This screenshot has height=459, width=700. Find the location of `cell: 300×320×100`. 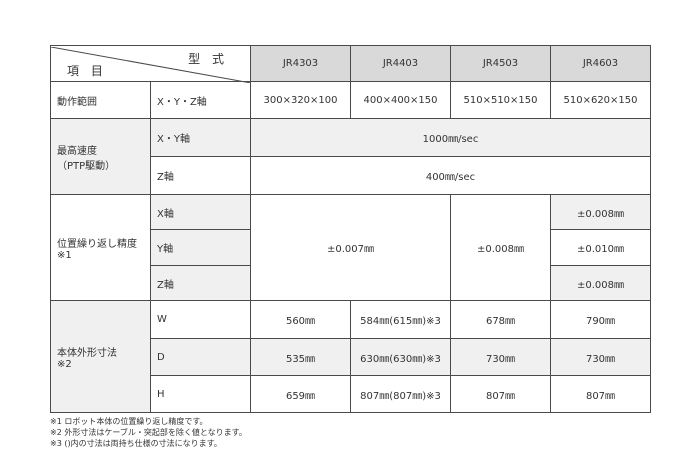

cell: 300×320×100 is located at coordinates (300, 100).